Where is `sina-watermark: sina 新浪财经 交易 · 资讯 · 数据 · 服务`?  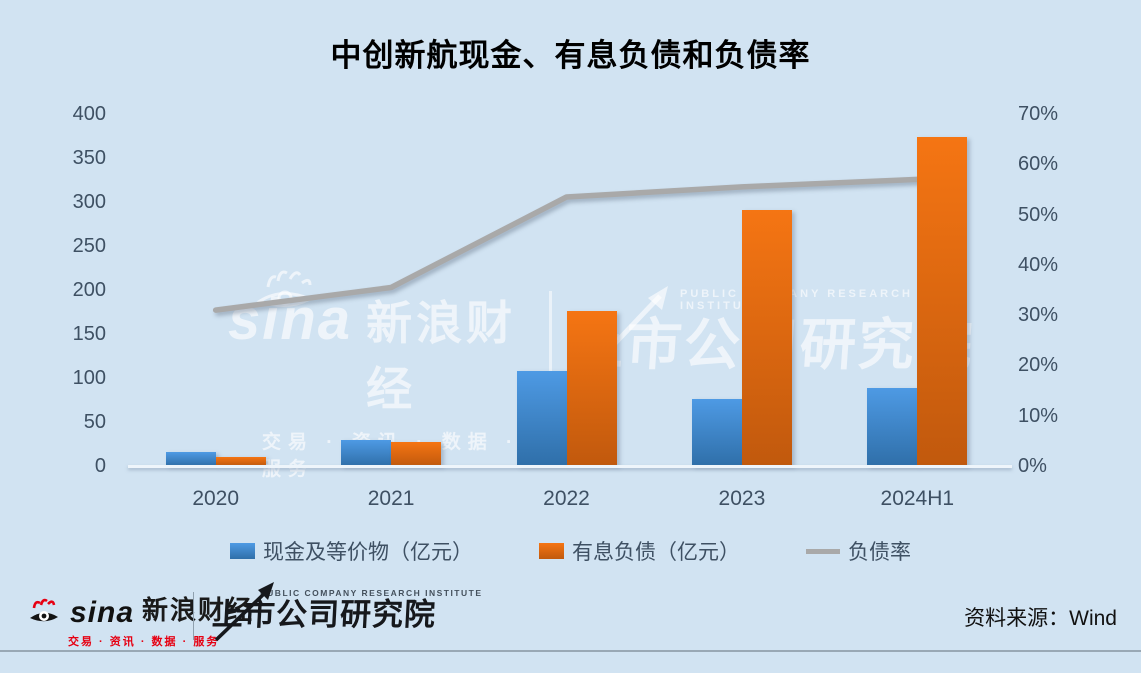 sina-watermark: sina 新浪财经 交易 · 资讯 · 数据 · 服务 is located at coordinates (388, 375).